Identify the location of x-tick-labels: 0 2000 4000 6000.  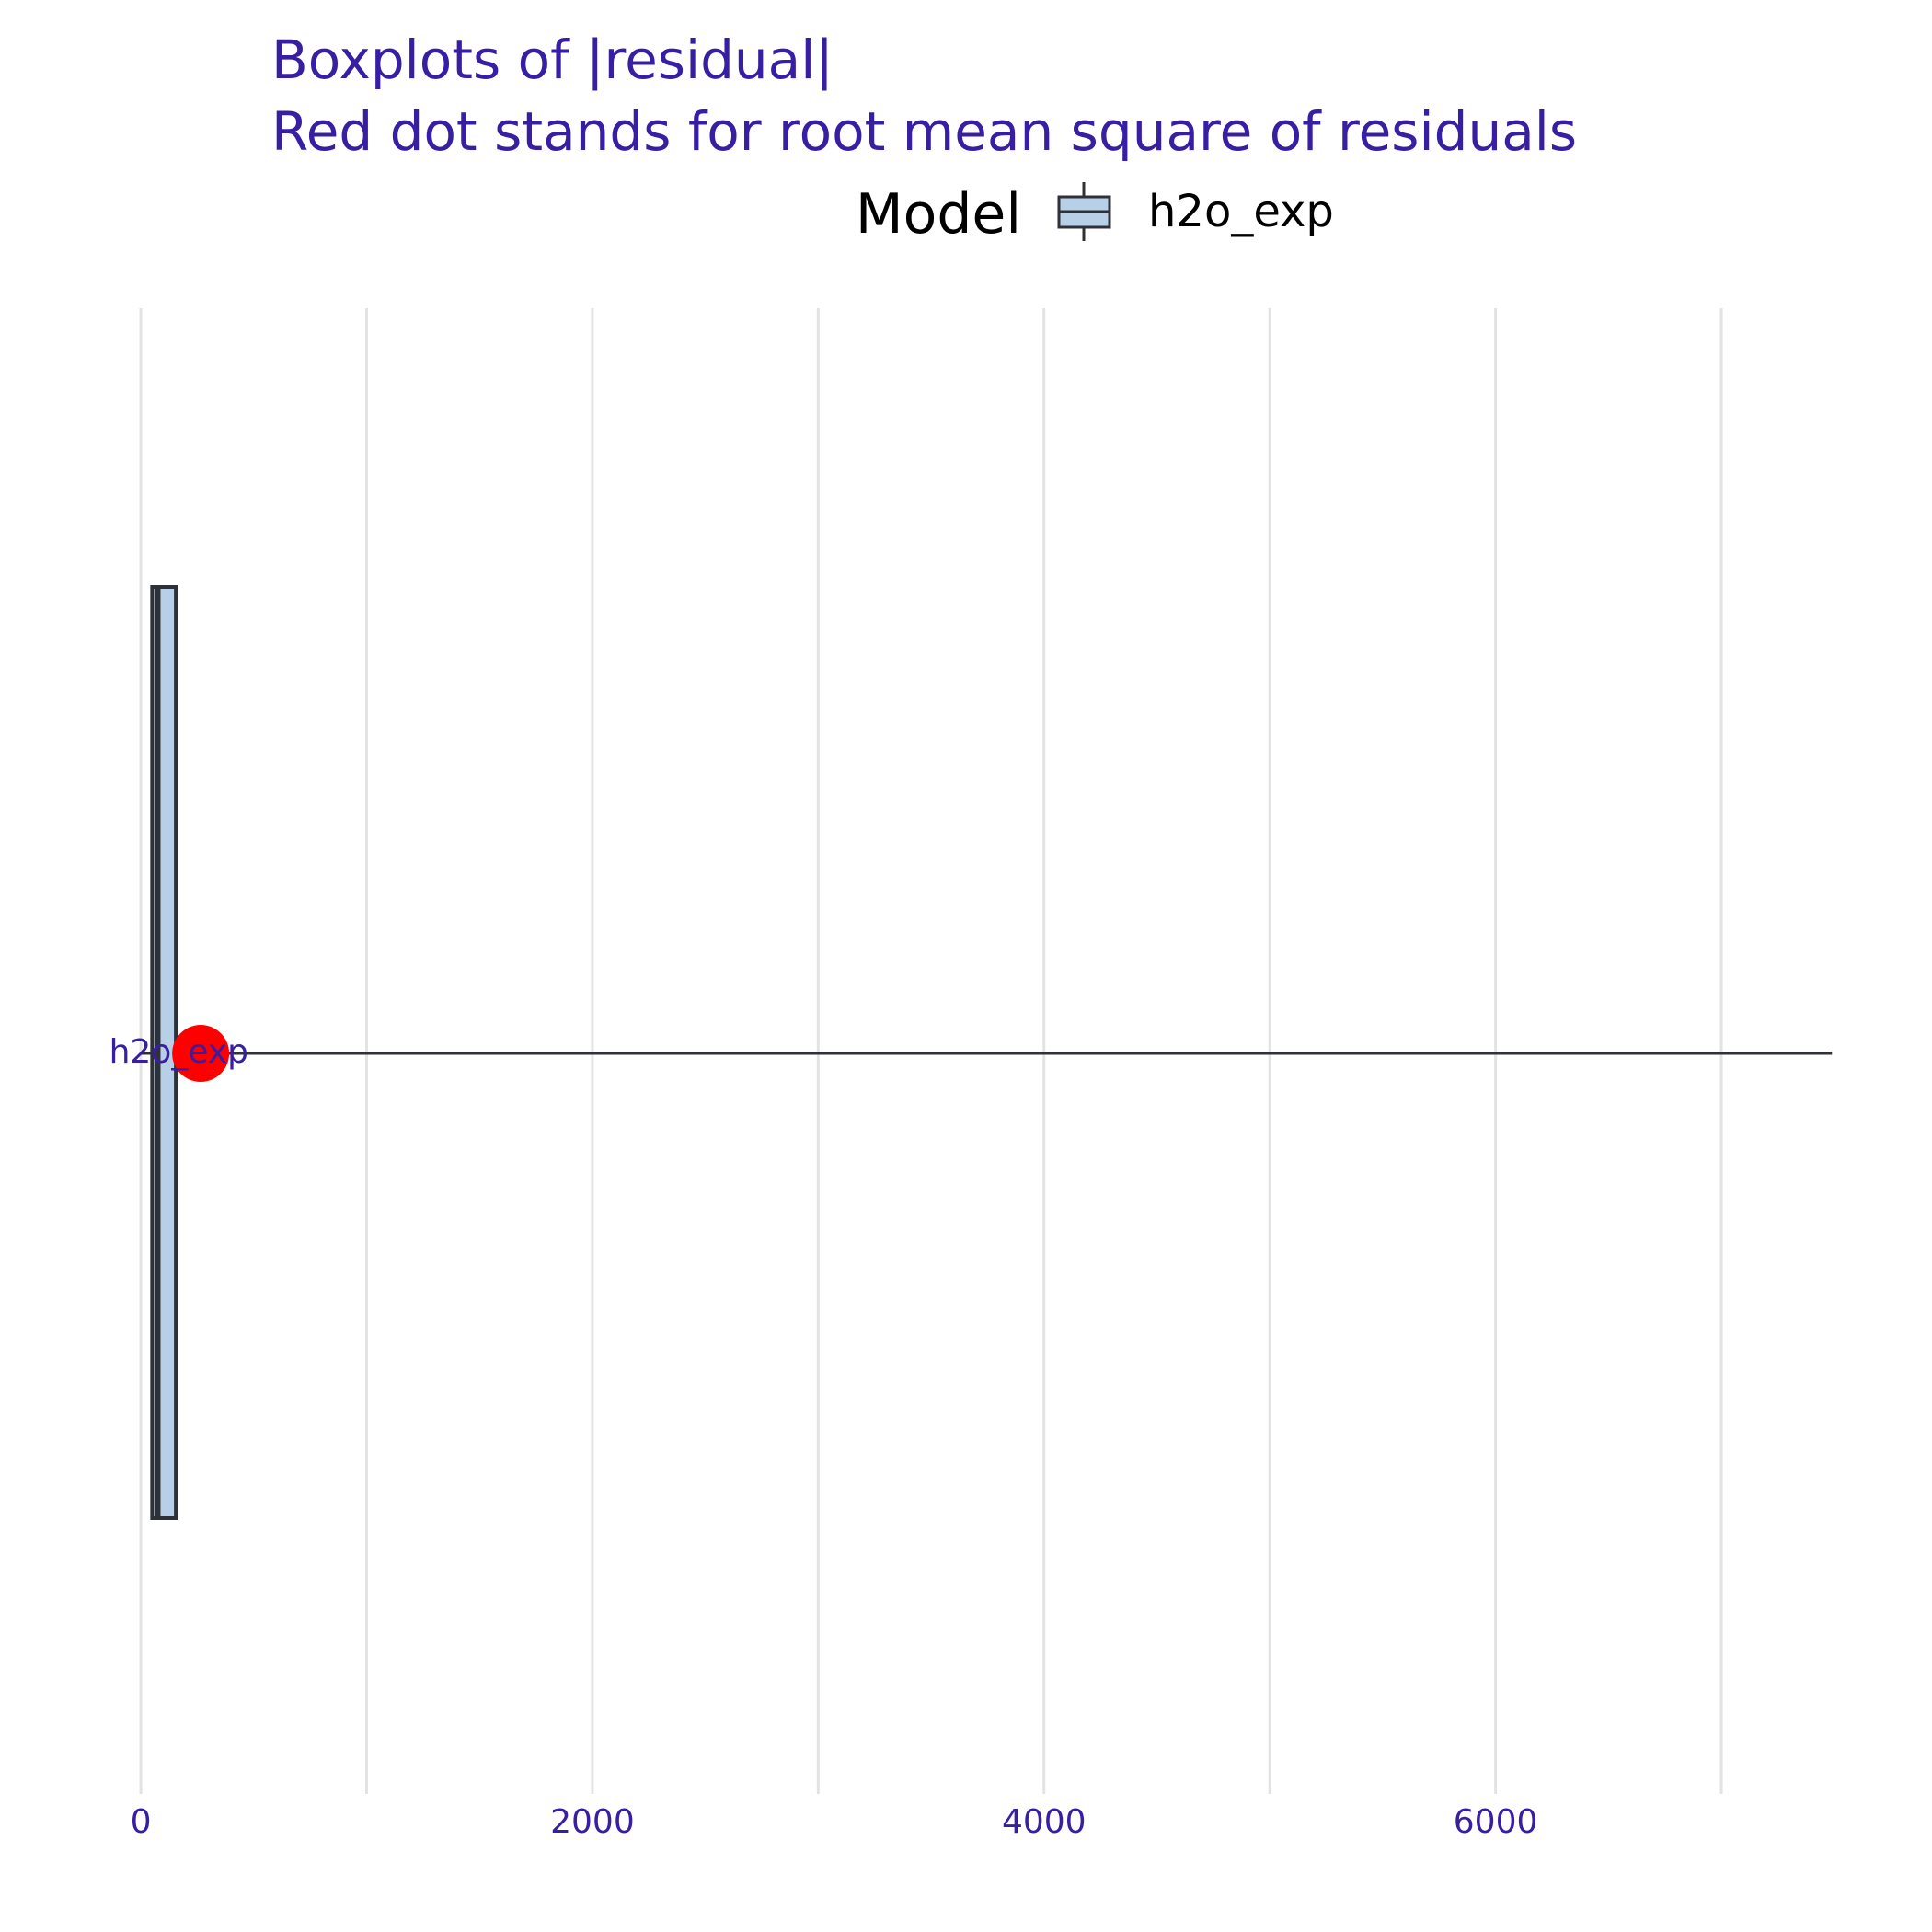
(834, 1822).